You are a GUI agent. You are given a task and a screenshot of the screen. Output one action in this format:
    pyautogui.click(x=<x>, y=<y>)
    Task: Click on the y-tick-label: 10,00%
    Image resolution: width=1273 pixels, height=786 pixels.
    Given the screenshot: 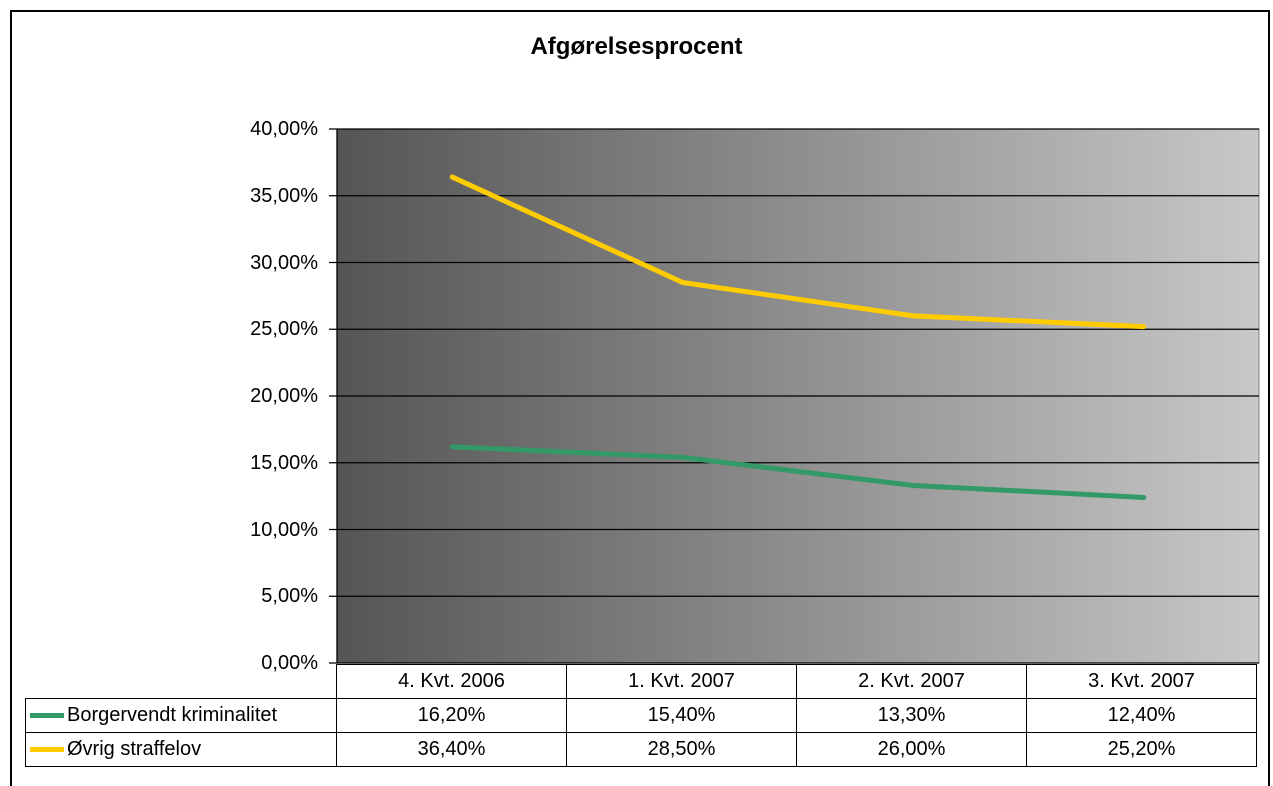 What is the action you would take?
    pyautogui.click(x=284, y=529)
    